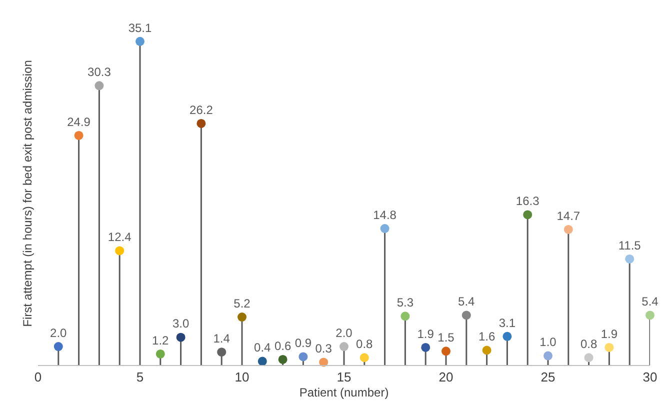 Image resolution: width=669 pixels, height=415 pixels. What do you see at coordinates (630, 245) in the screenshot?
I see `data-label: 11.5` at bounding box center [630, 245].